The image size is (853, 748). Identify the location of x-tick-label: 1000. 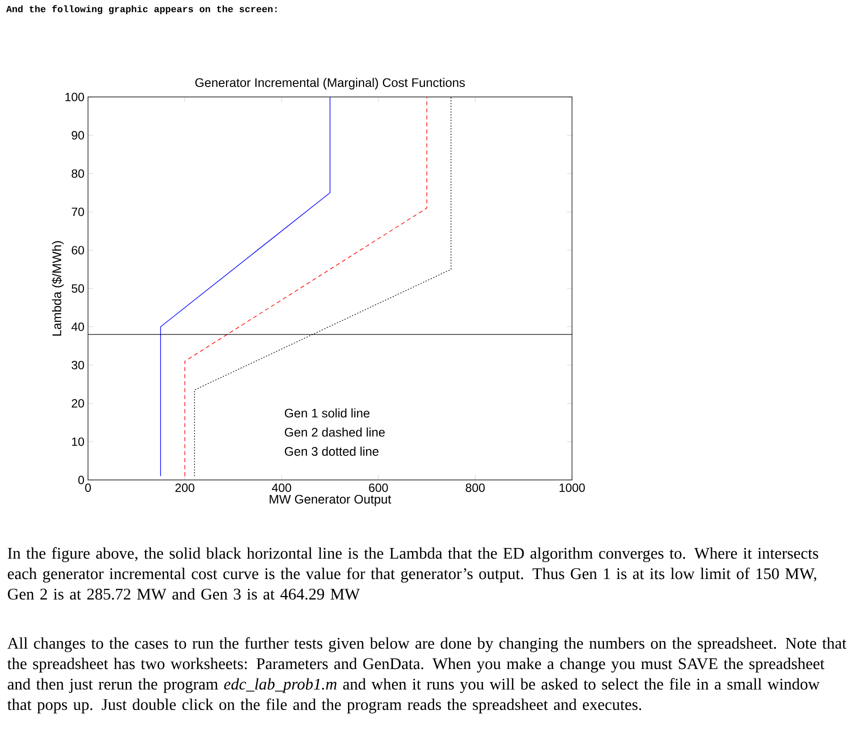
(572, 488).